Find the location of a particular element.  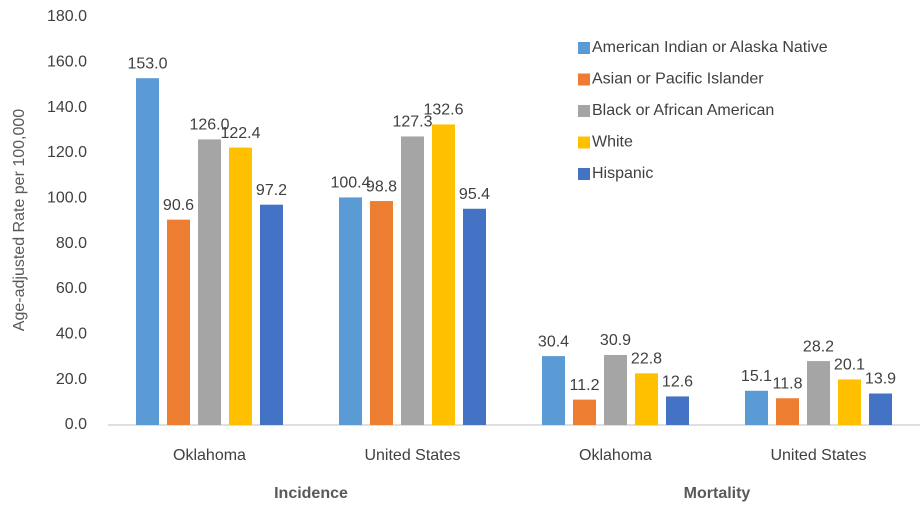

data-label: 132.6 is located at coordinates (443, 110).